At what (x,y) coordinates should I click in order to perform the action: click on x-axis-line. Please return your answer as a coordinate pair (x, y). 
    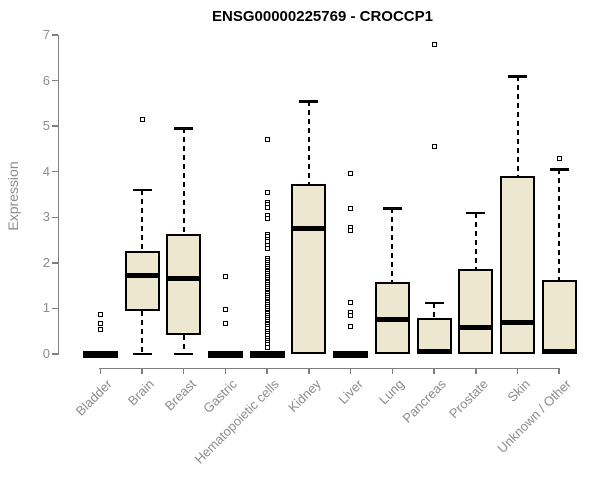
    Looking at the image, I should click on (330, 368).